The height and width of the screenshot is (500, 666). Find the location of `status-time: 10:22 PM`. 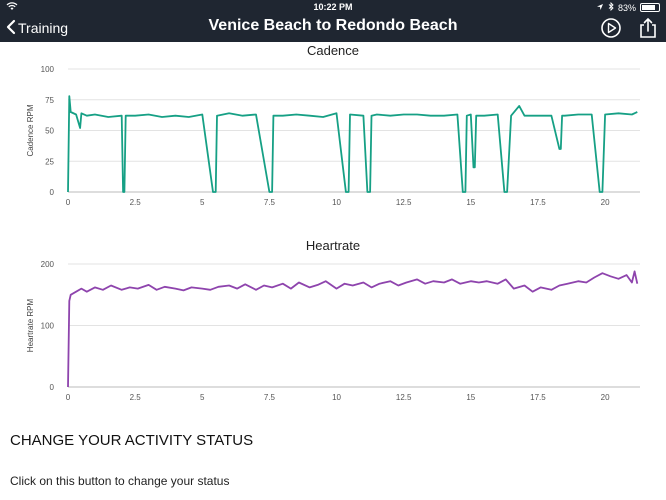

status-time: 10:22 PM is located at coordinates (333, 7).